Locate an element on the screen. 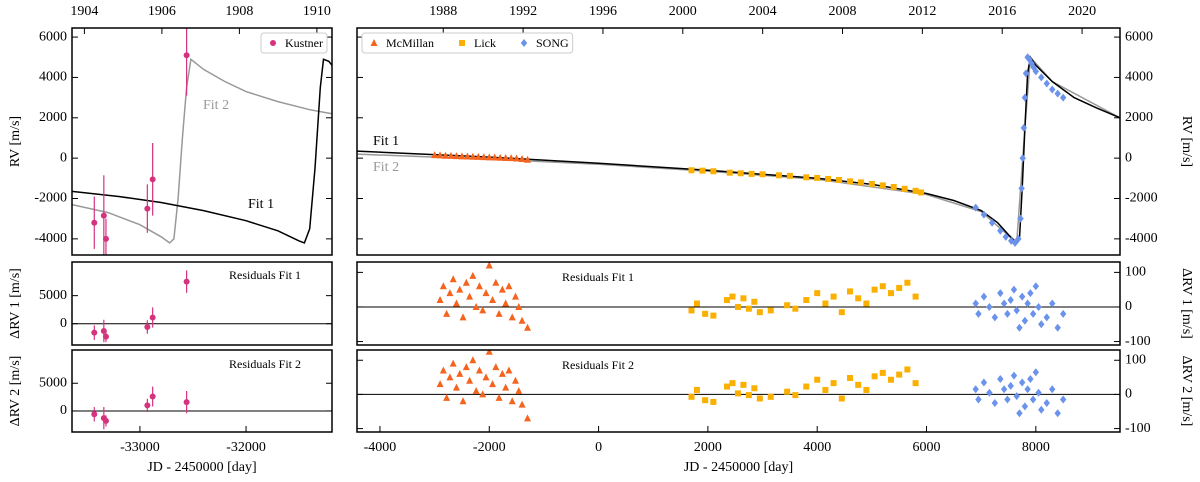  y-tick-label: 5000 is located at coordinates (53, 382).